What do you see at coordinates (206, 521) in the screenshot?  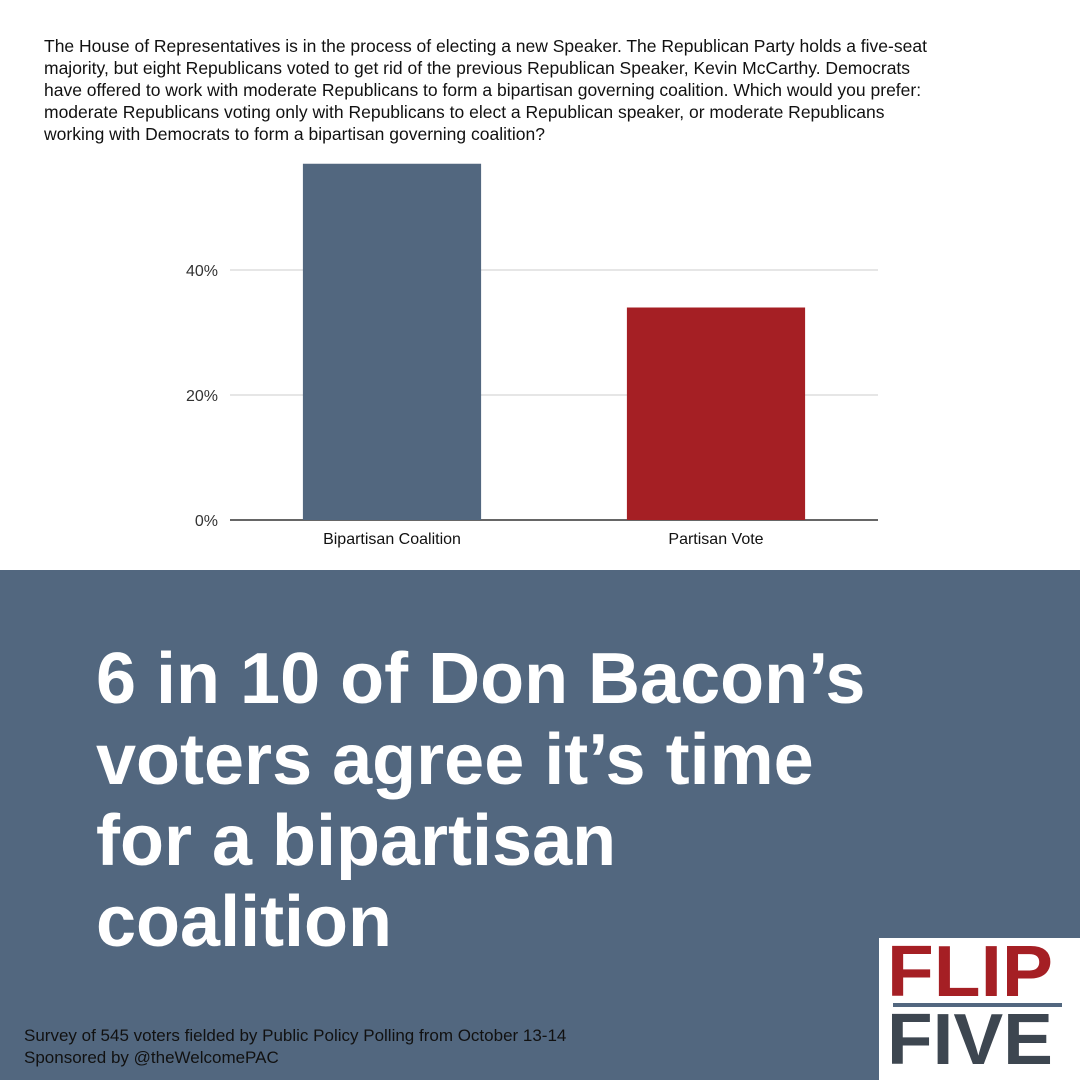 I see `y-tick-label: 0%` at bounding box center [206, 521].